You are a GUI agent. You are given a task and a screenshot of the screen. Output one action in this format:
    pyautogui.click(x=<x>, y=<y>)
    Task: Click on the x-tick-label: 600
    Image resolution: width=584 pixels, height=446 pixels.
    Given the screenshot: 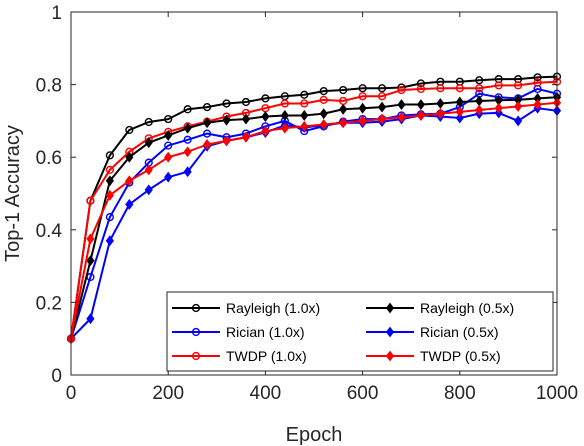 What is the action you would take?
    pyautogui.click(x=363, y=393)
    